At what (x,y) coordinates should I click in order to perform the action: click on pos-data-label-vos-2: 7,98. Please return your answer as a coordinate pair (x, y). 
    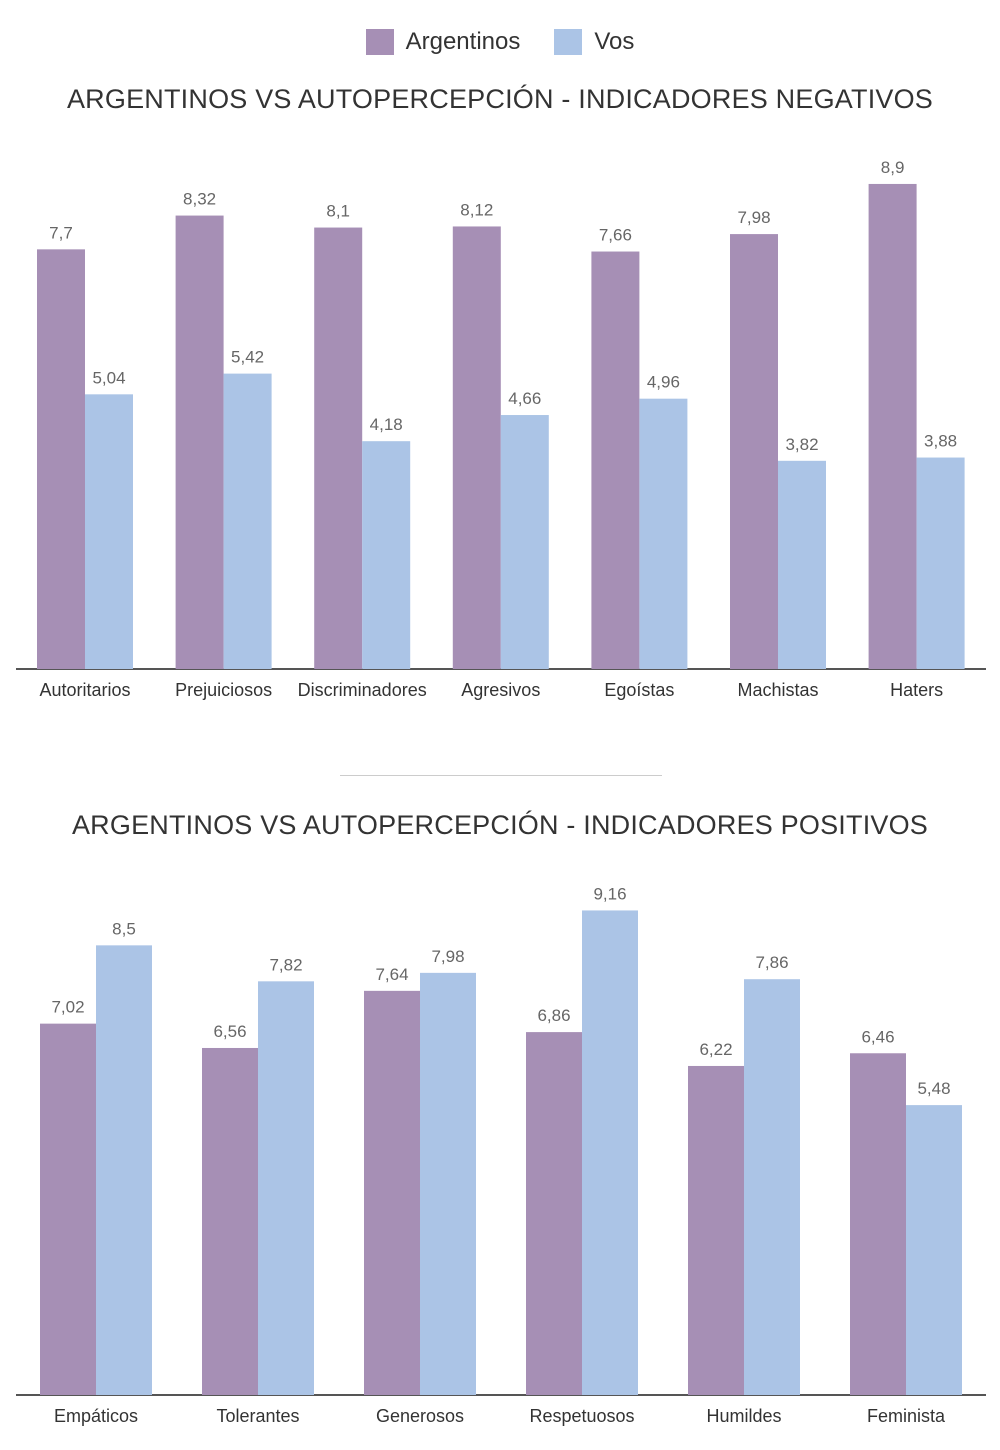
    Looking at the image, I should click on (447, 956).